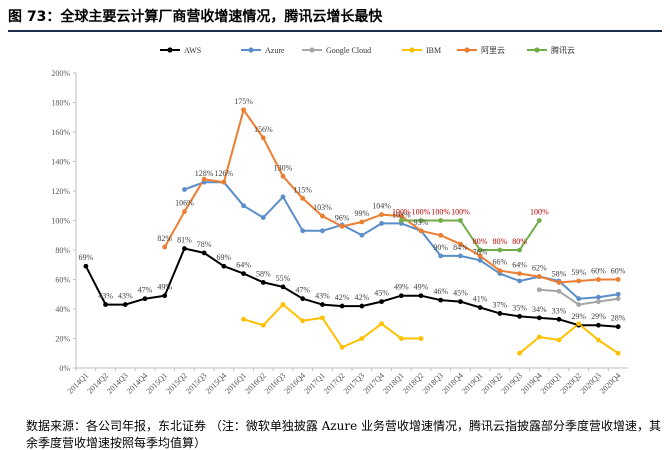 Image resolution: width=670 pixels, height=450 pixels. I want to click on y-tick-label: 60%, so click(62, 280).